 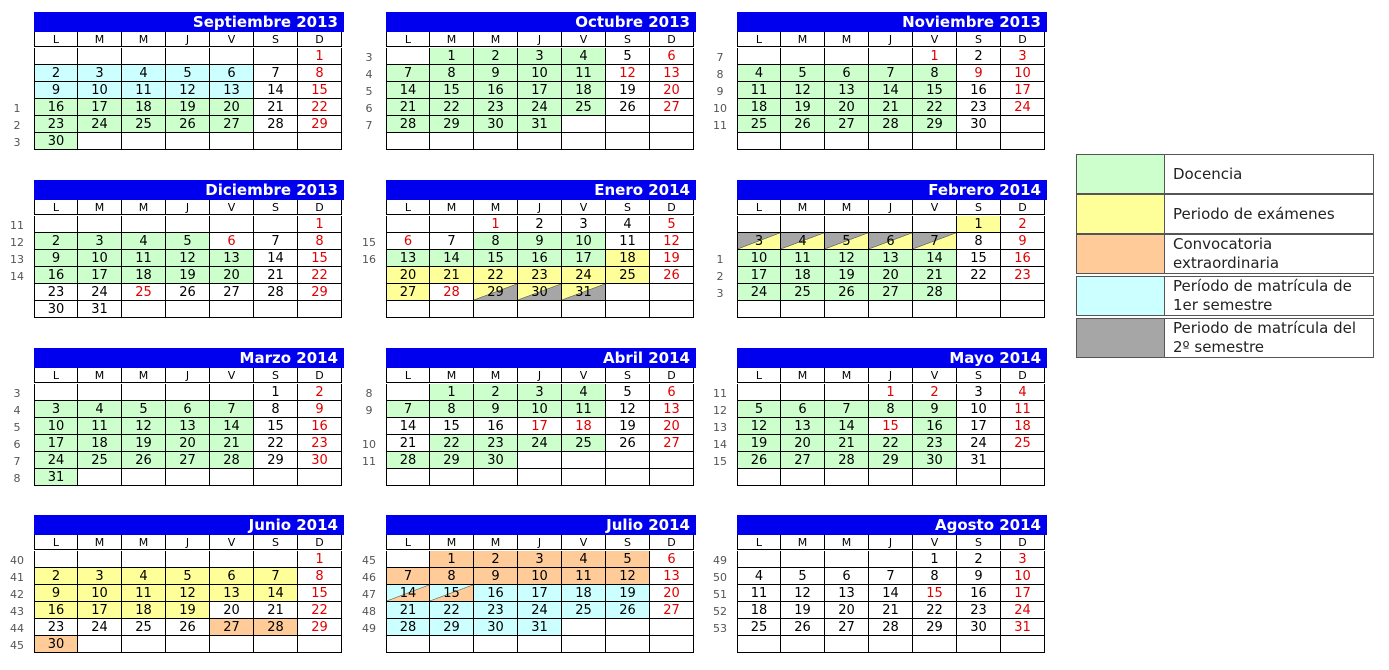 What do you see at coordinates (232, 275) in the screenshot?
I see `day-cell: 20` at bounding box center [232, 275].